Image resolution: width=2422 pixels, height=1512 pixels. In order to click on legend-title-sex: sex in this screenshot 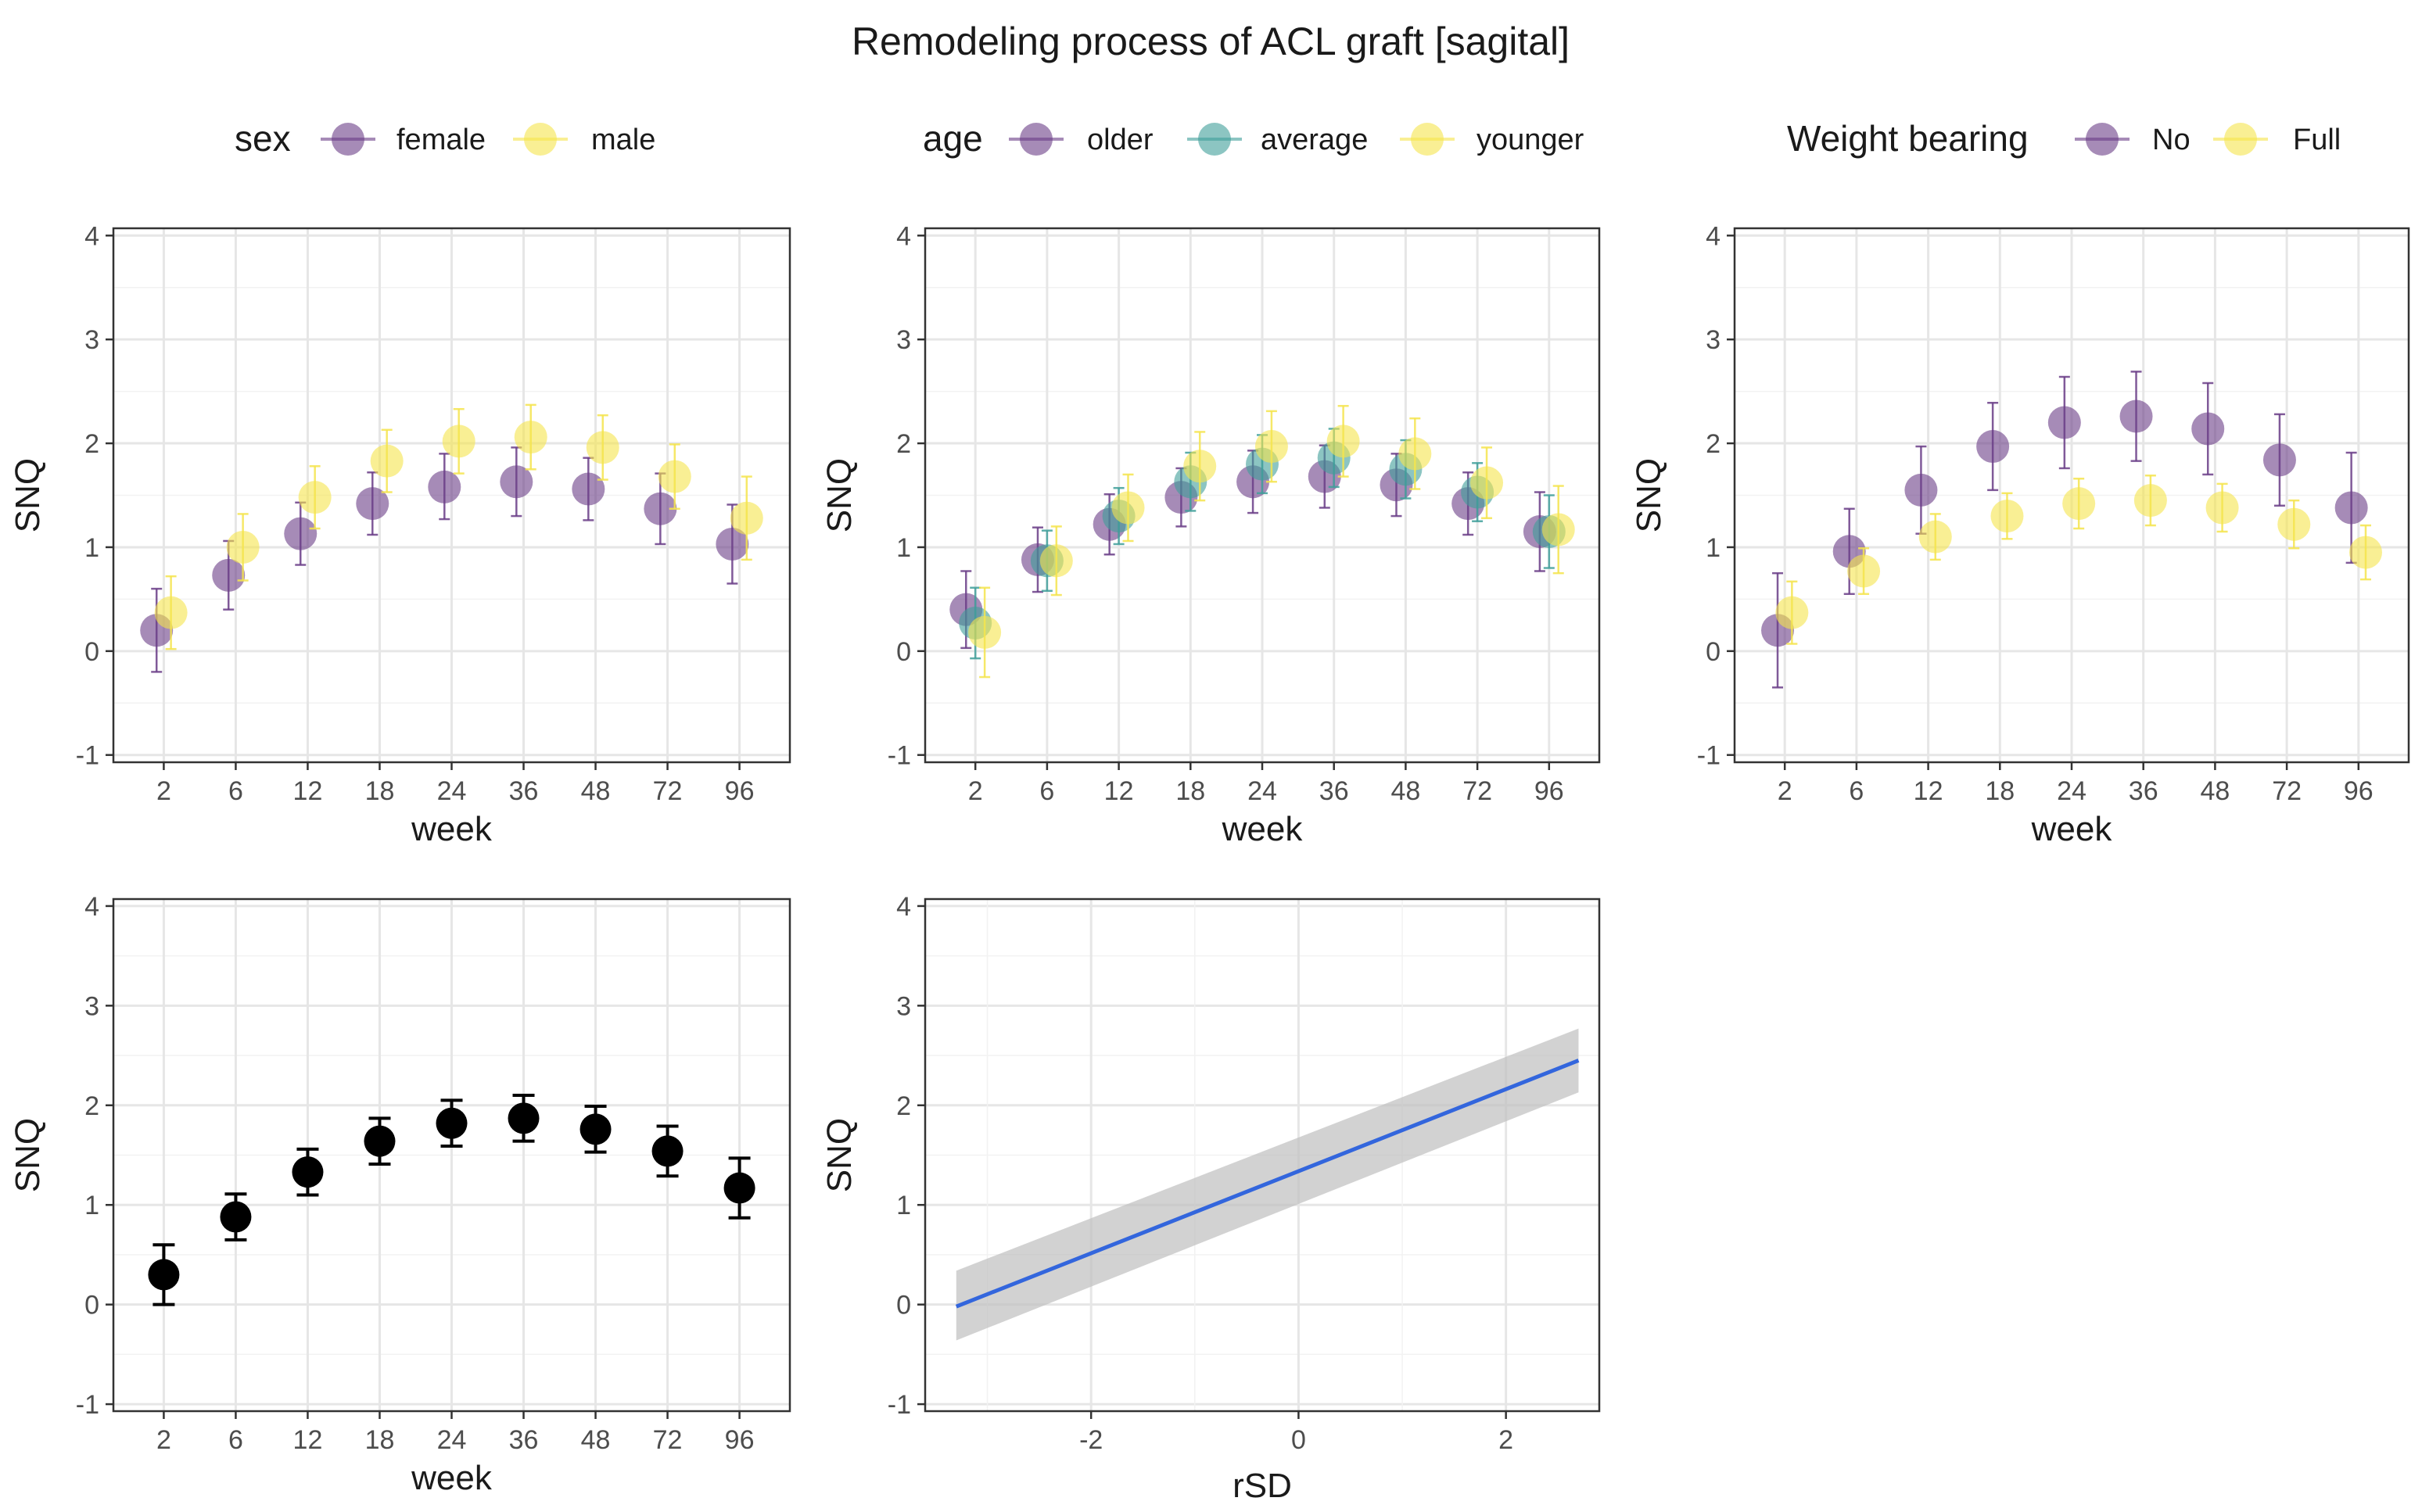, I will do `click(263, 138)`.